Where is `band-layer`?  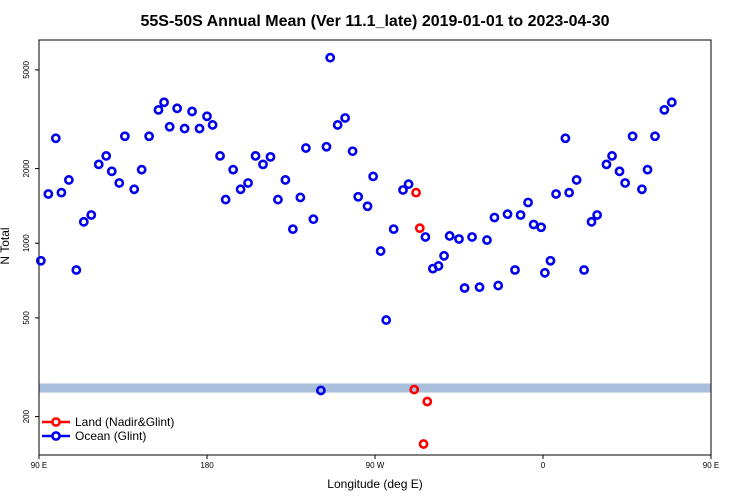
band-layer is located at coordinates (375, 388).